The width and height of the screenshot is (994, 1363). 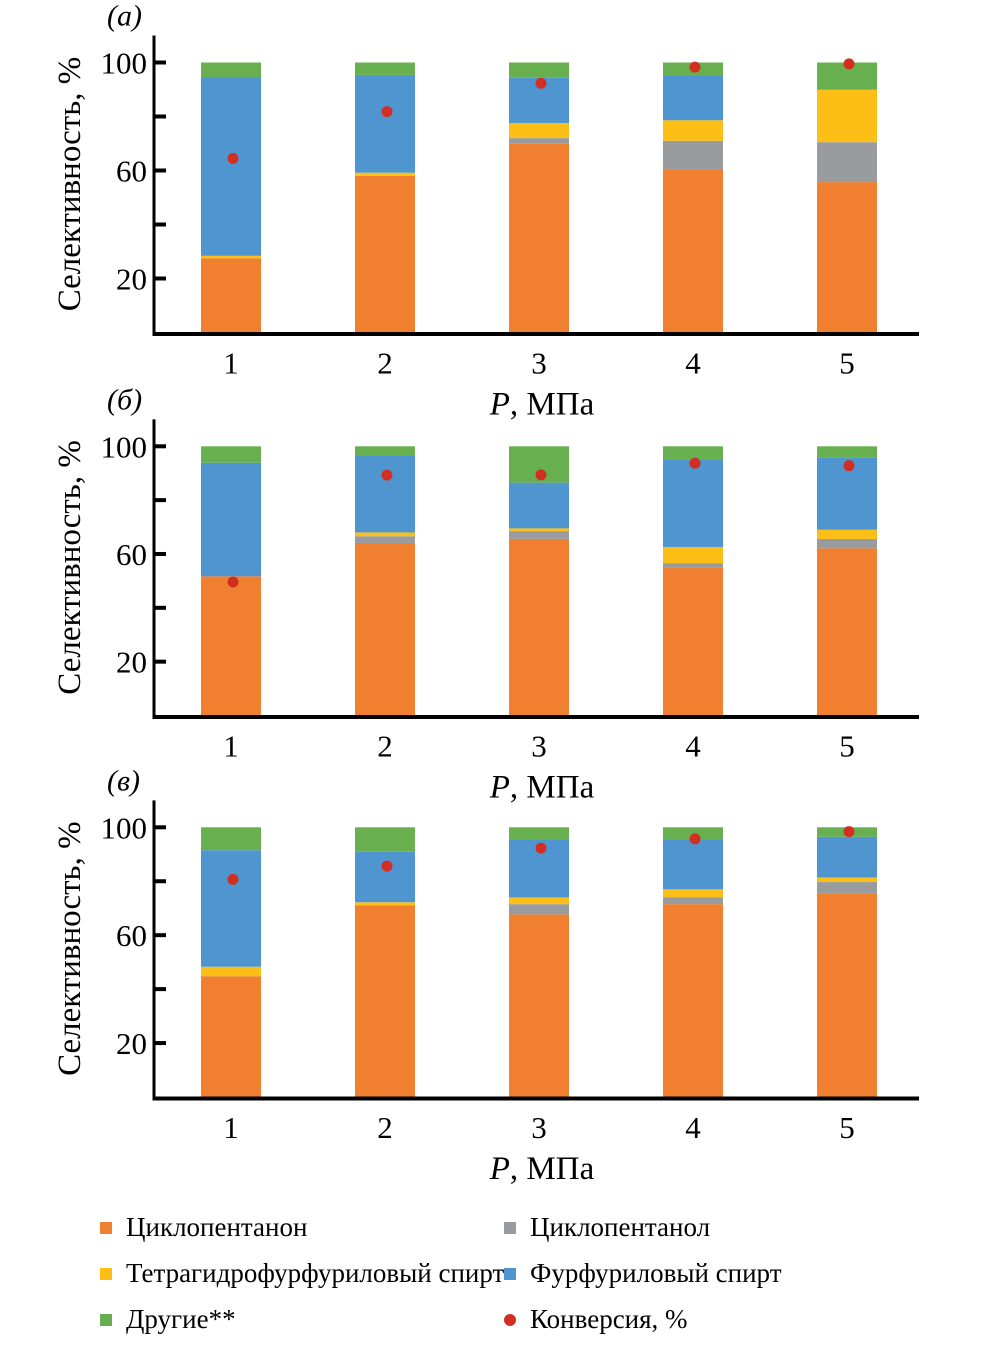 What do you see at coordinates (123, 780) in the screenshot?
I see `panel-label: (в)` at bounding box center [123, 780].